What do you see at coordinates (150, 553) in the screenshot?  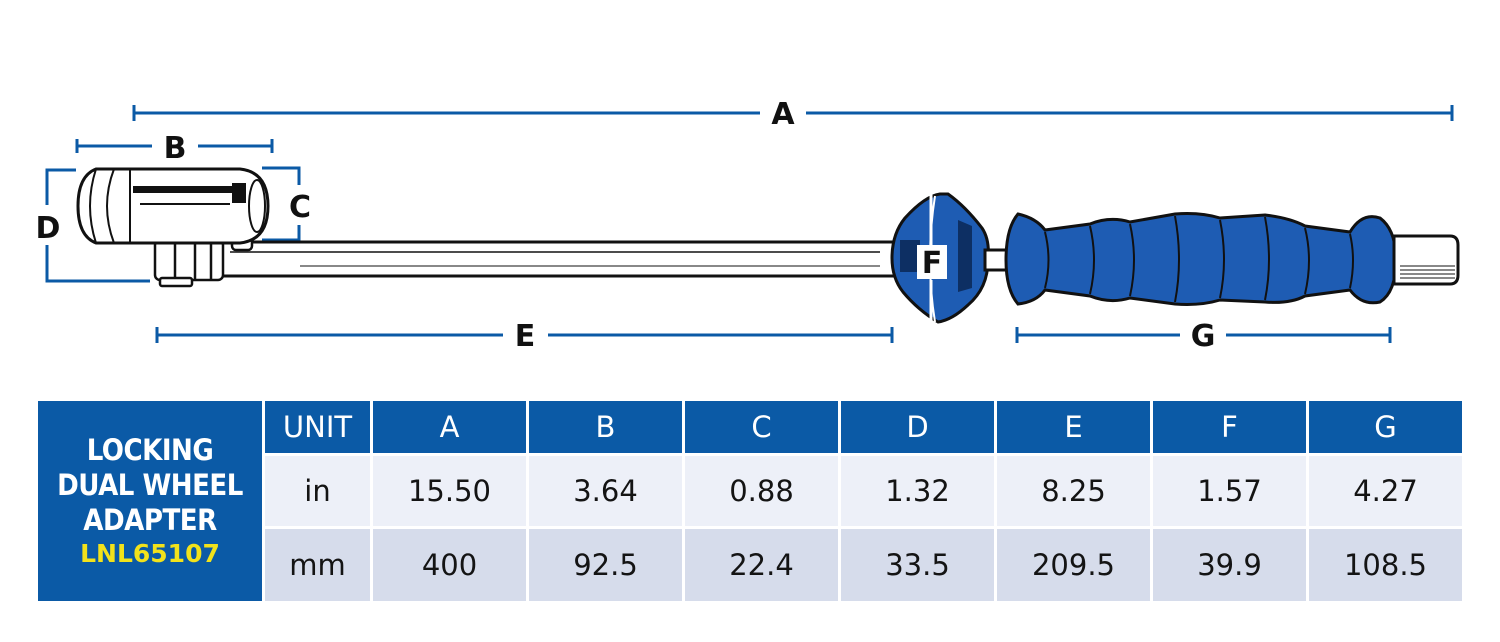 I see `part-number: LNL65107` at bounding box center [150, 553].